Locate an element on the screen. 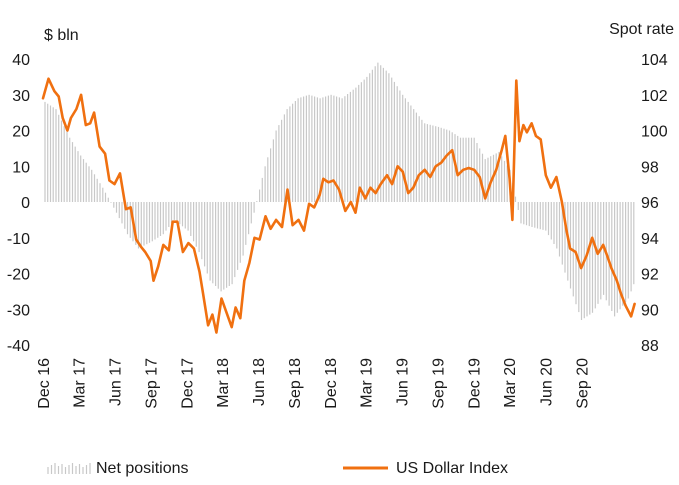 The height and width of the screenshot is (485, 679). left-tick-label: 40 is located at coordinates (21, 60).